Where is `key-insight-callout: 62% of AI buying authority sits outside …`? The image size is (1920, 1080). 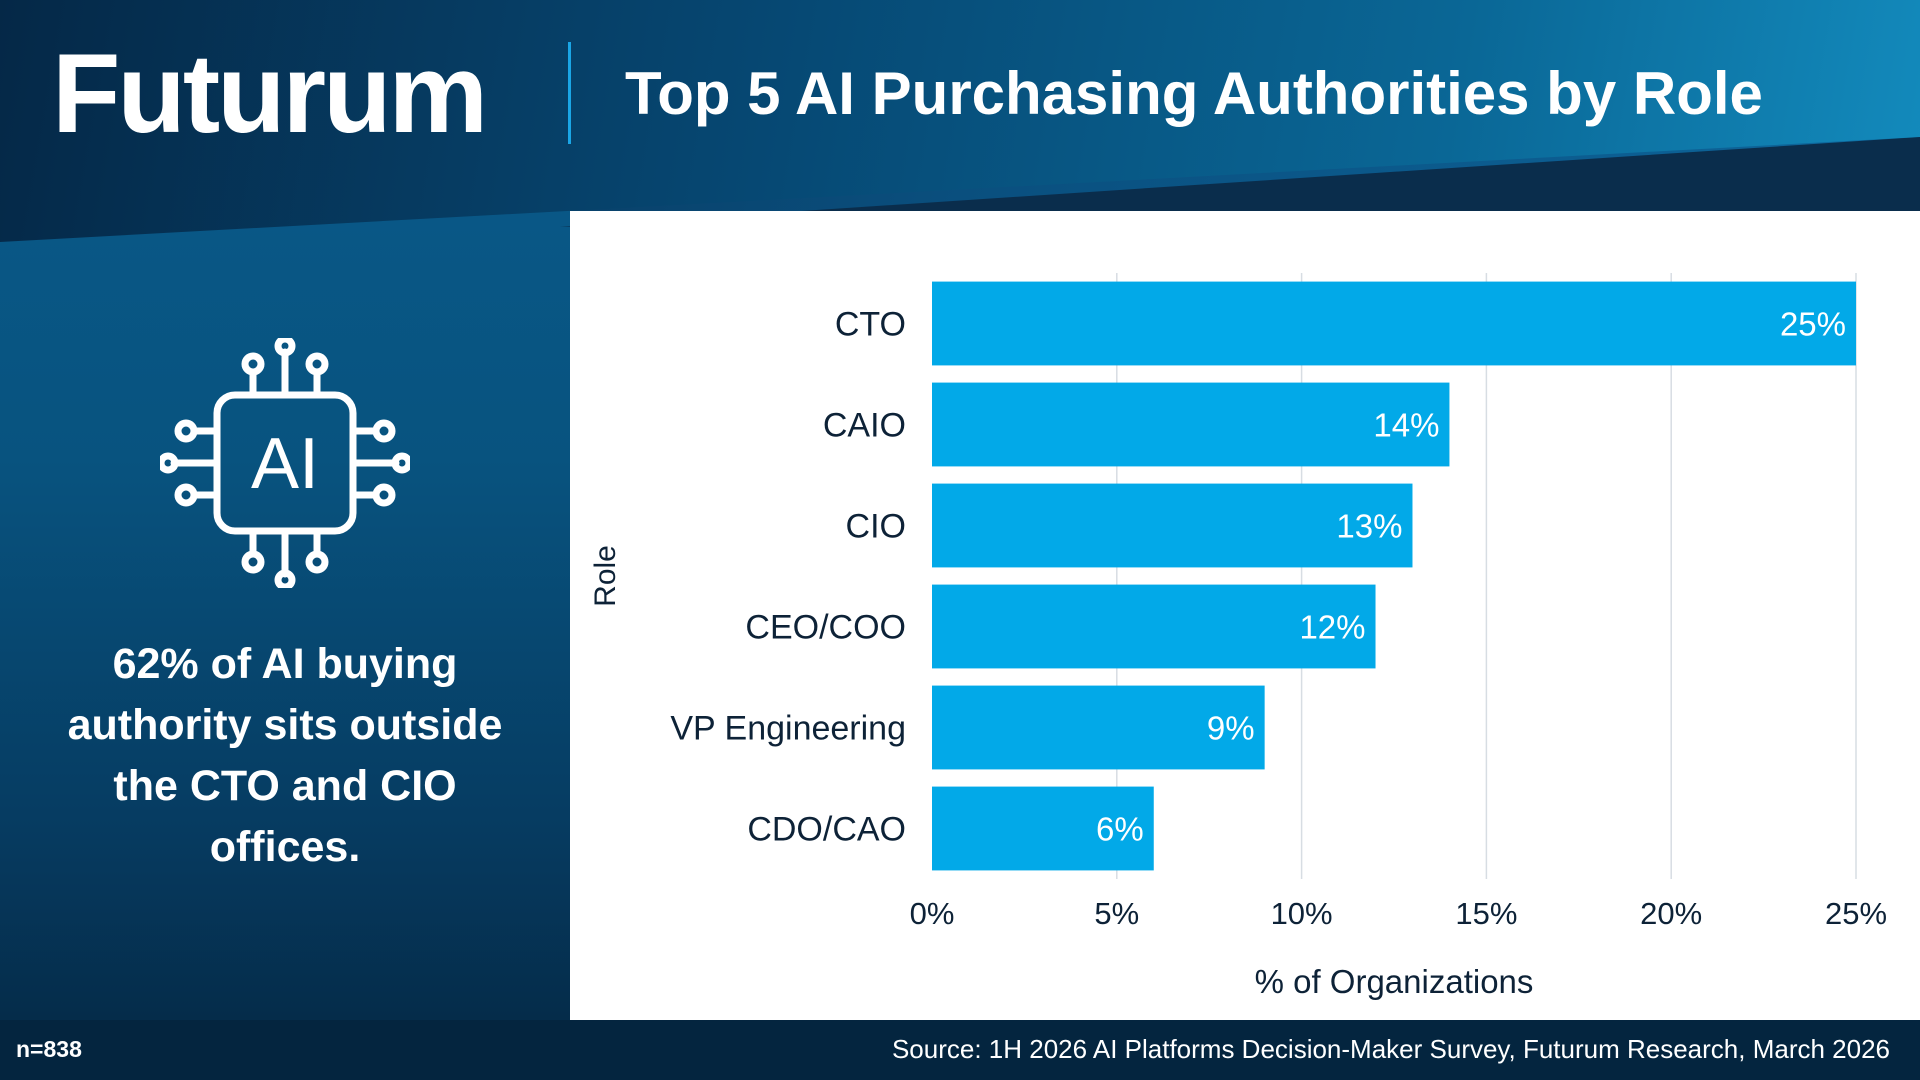
key-insight-callout: 62% of AI buying authority sits outside … is located at coordinates (285, 755).